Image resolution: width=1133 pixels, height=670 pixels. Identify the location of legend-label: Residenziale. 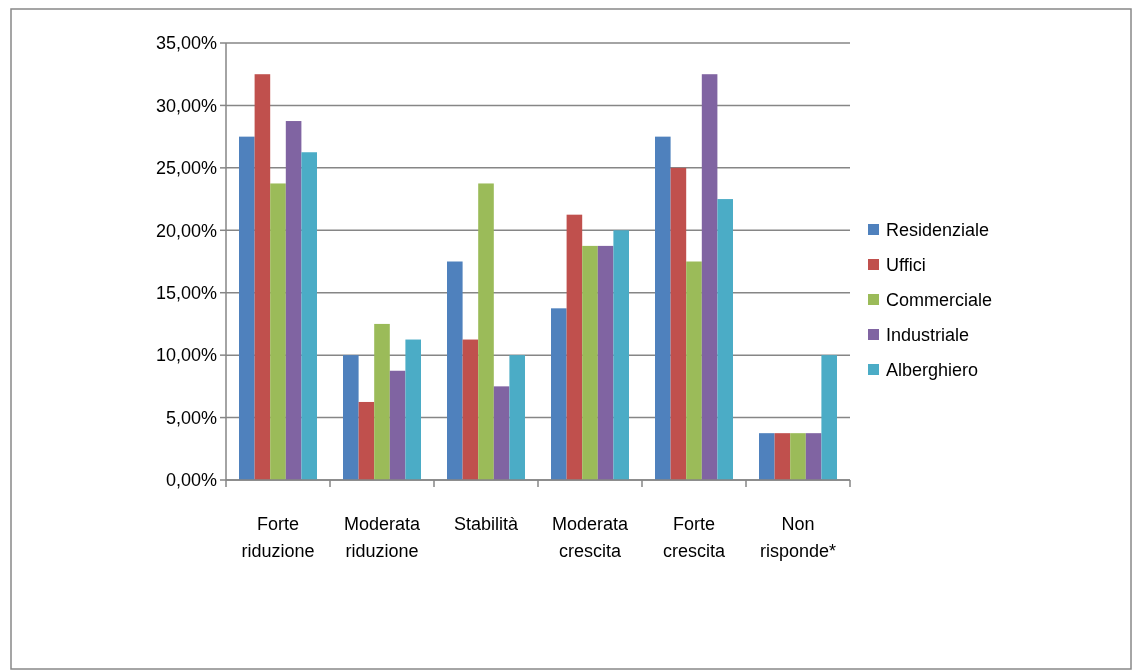
(938, 230).